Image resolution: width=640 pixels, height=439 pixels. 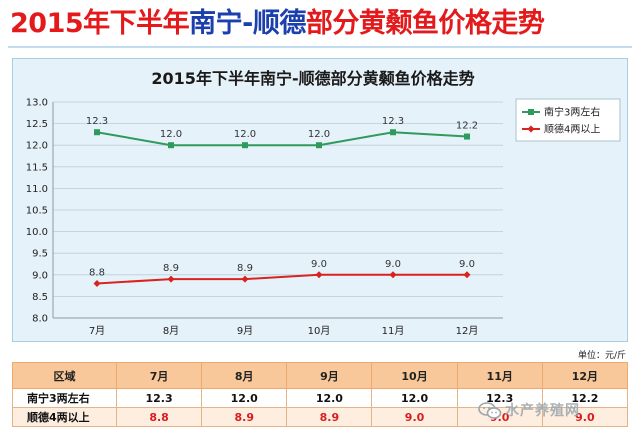 I want to click on wechat-icon, so click(x=490, y=410).